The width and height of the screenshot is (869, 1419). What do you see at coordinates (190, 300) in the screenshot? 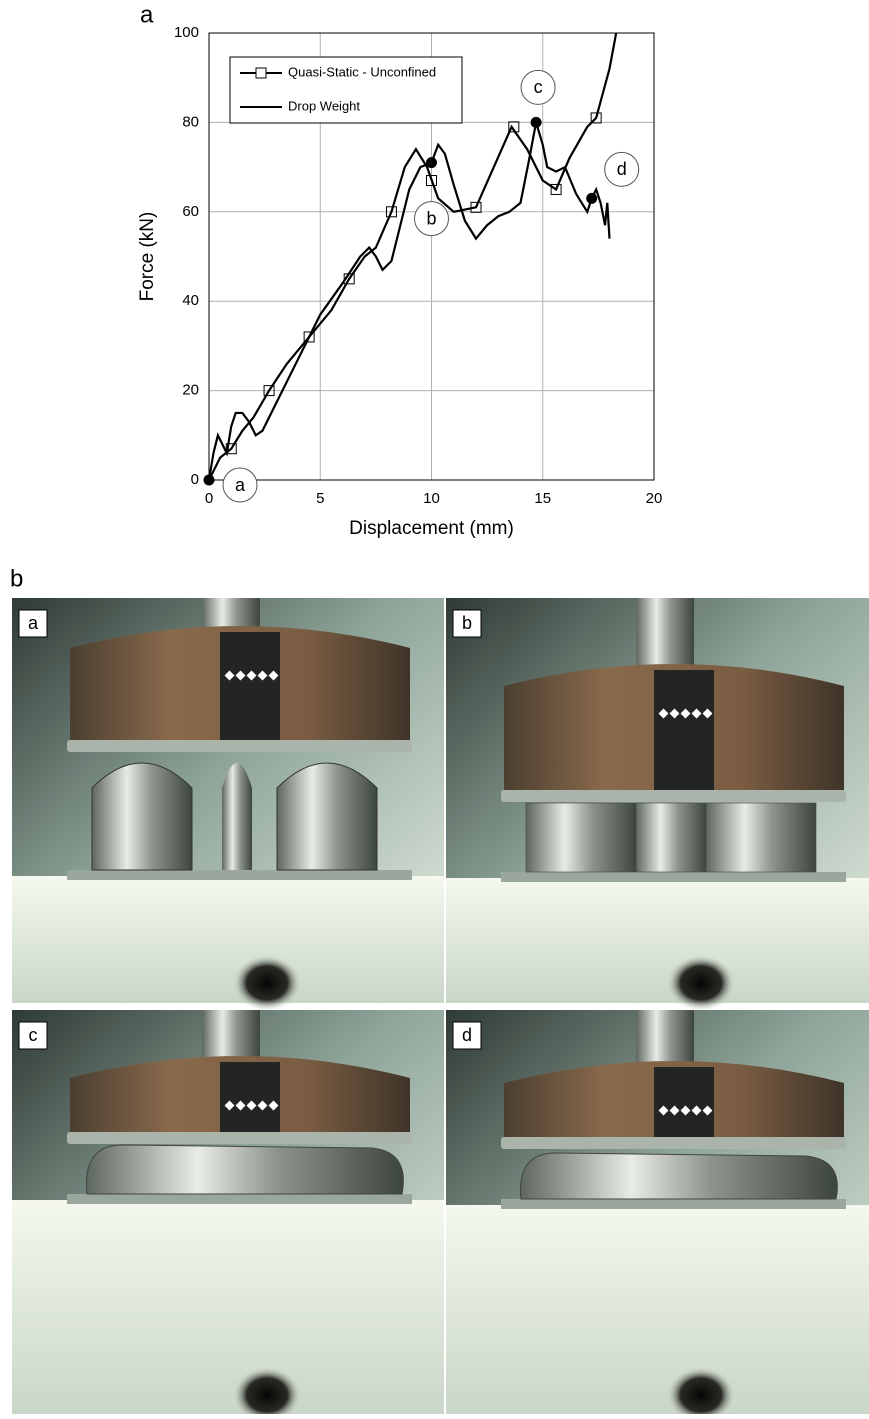
I see `y-tick-label: 40` at bounding box center [190, 300].